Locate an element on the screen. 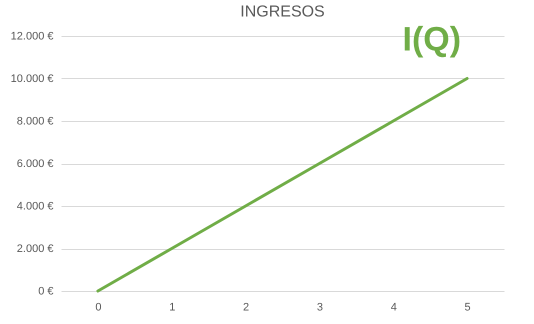 The height and width of the screenshot is (324, 534). x-tick-label: 4 is located at coordinates (393, 308).